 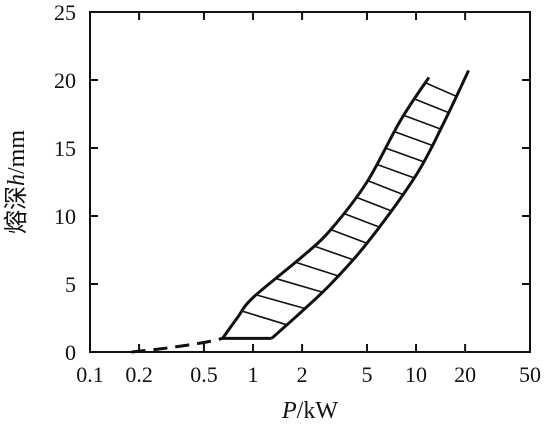 I want to click on x-tick-label: 50, so click(x=530, y=374).